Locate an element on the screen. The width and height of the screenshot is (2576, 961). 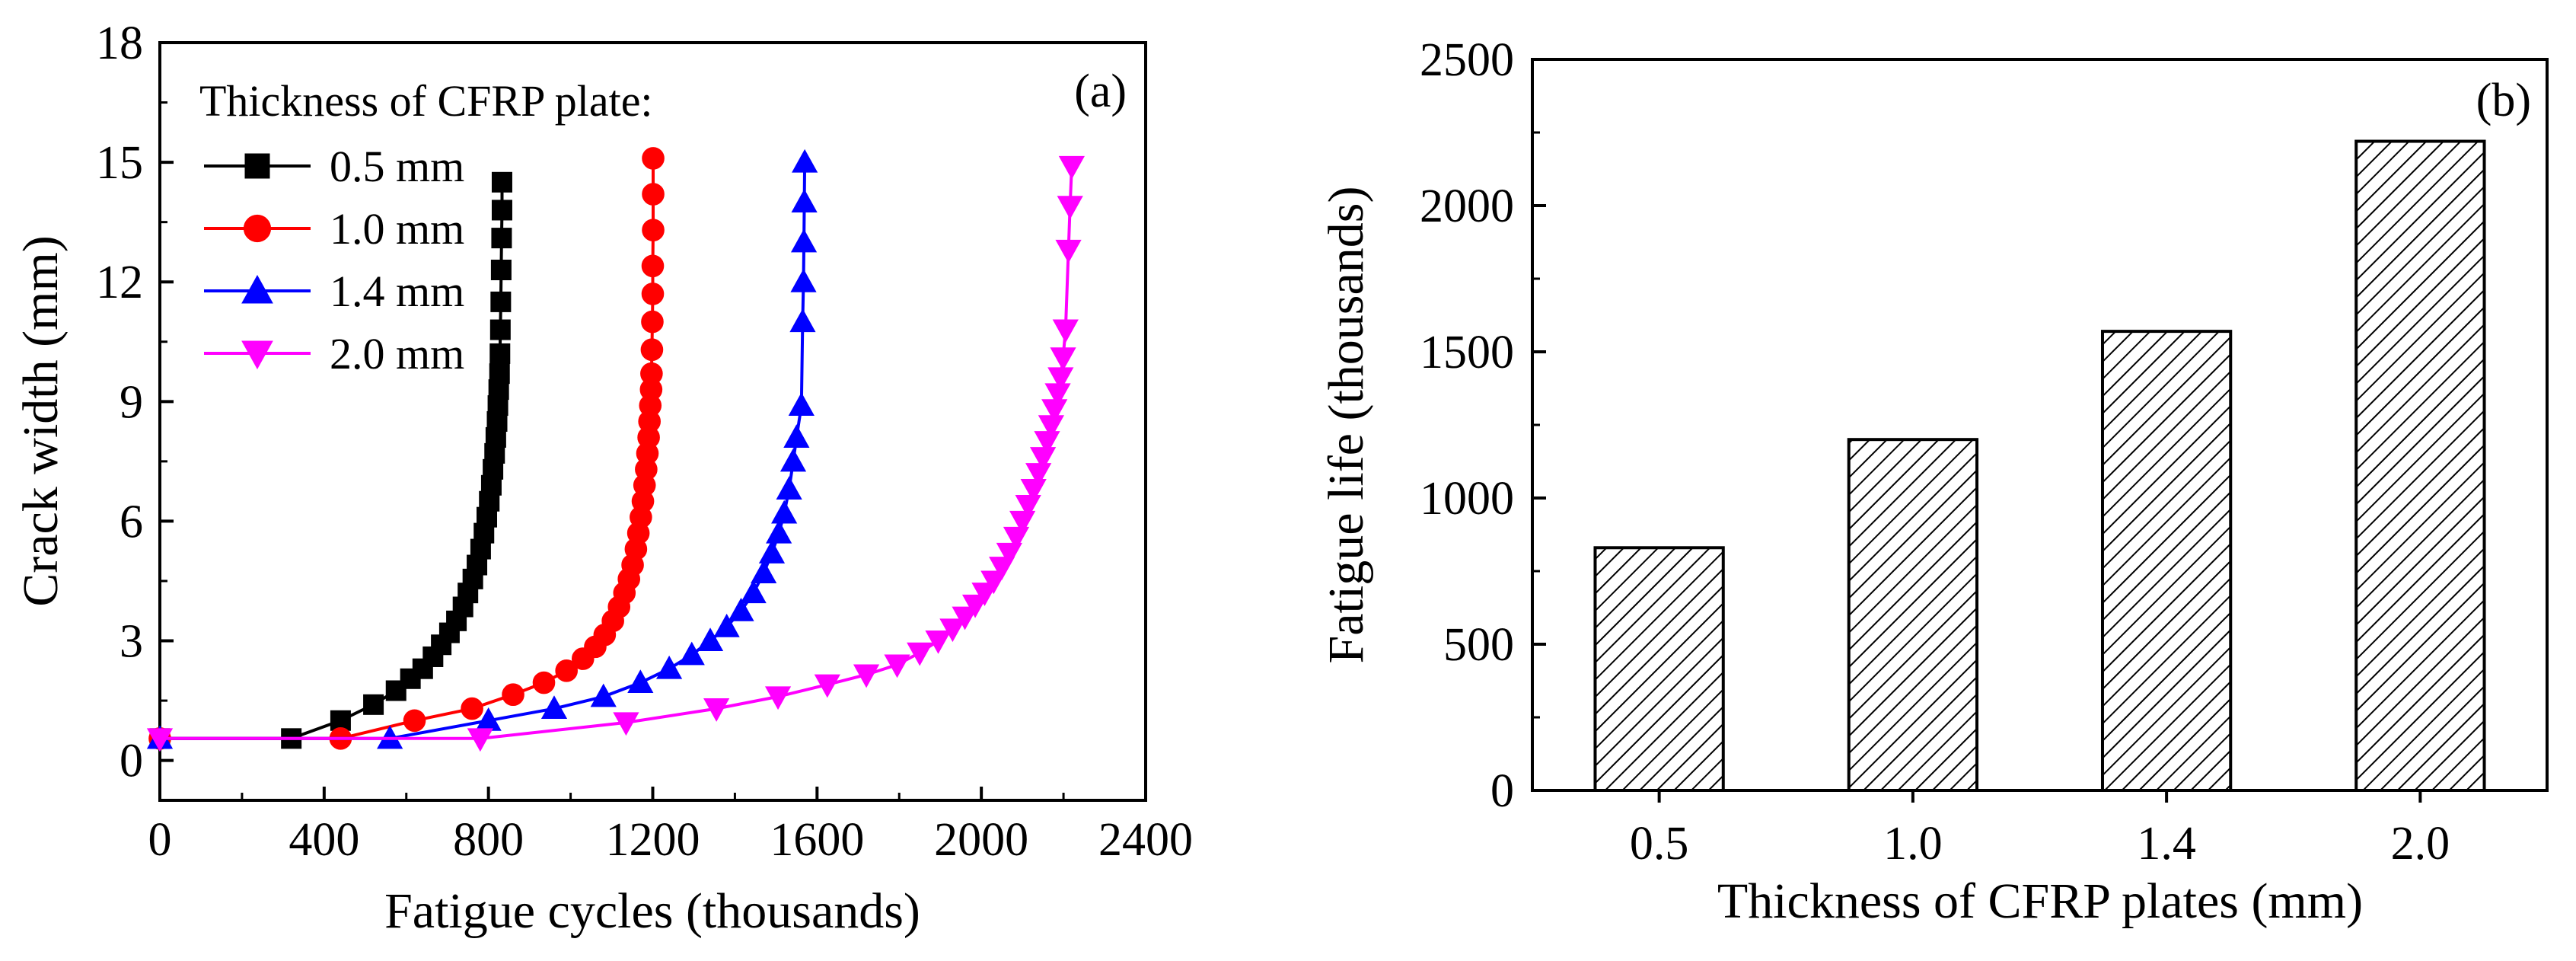
panel-a-x-tick-label-800: 800 is located at coordinates (489, 840).